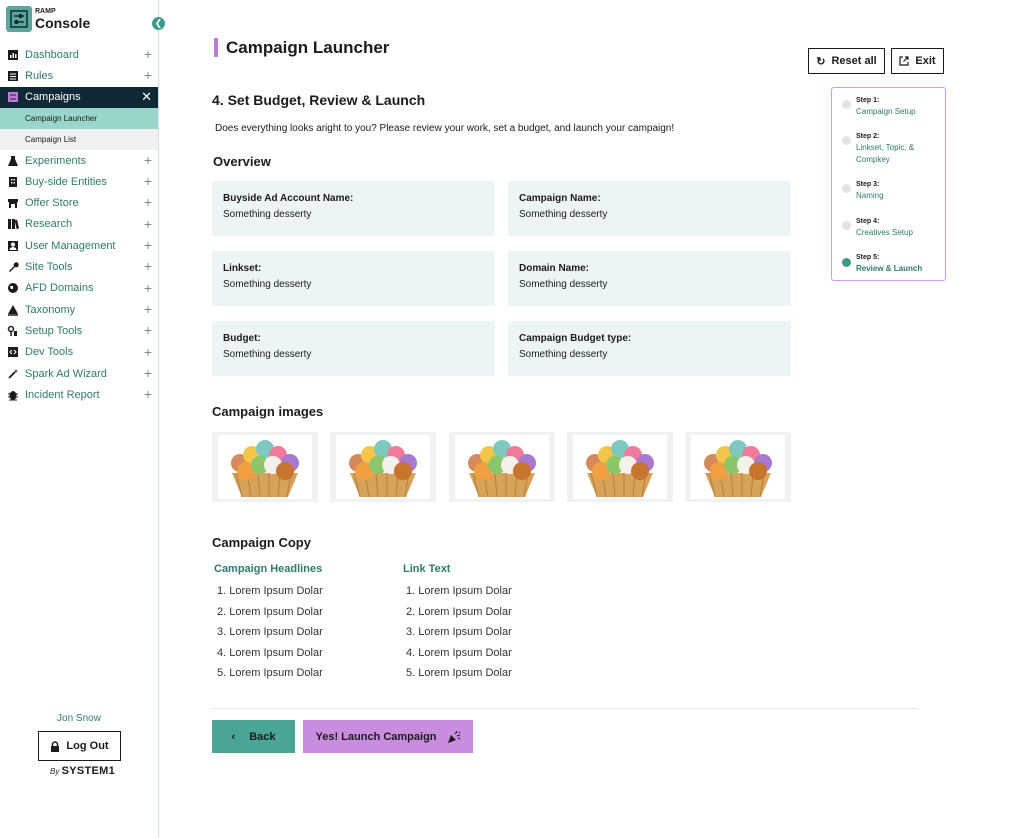  What do you see at coordinates (233, 736) in the screenshot?
I see `chevron-left-icon: ‹` at bounding box center [233, 736].